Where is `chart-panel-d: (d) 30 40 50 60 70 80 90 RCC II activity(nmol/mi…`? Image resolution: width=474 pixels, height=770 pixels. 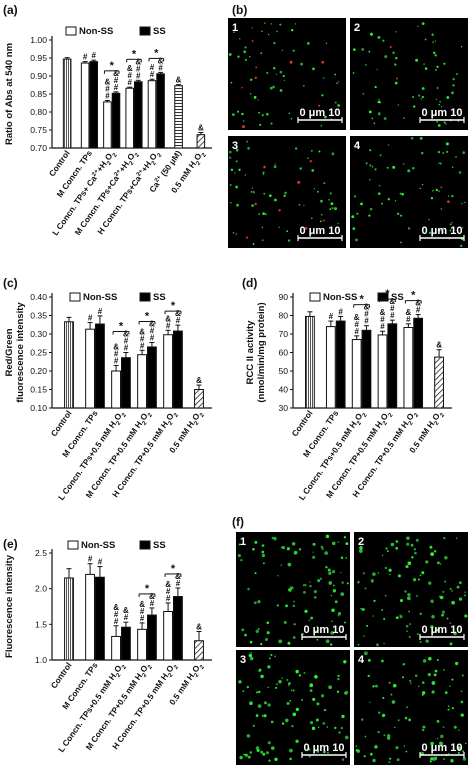
chart-panel-d: (d) 30 40 50 60 70 80 90 RCC II activity(nmol/mi… is located at coordinates (347, 389).